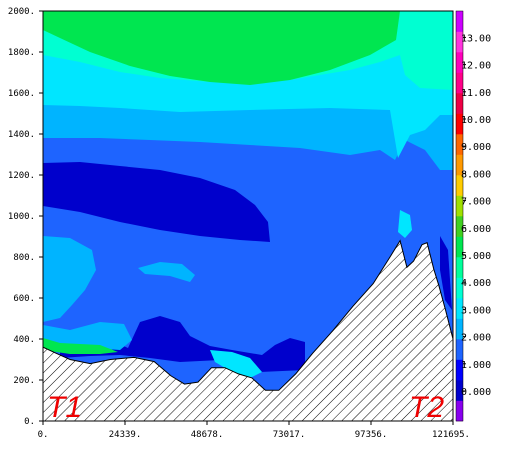 This screenshot has height=453, width=506. I want to click on y-tick-label: 1200., so click(21, 176).